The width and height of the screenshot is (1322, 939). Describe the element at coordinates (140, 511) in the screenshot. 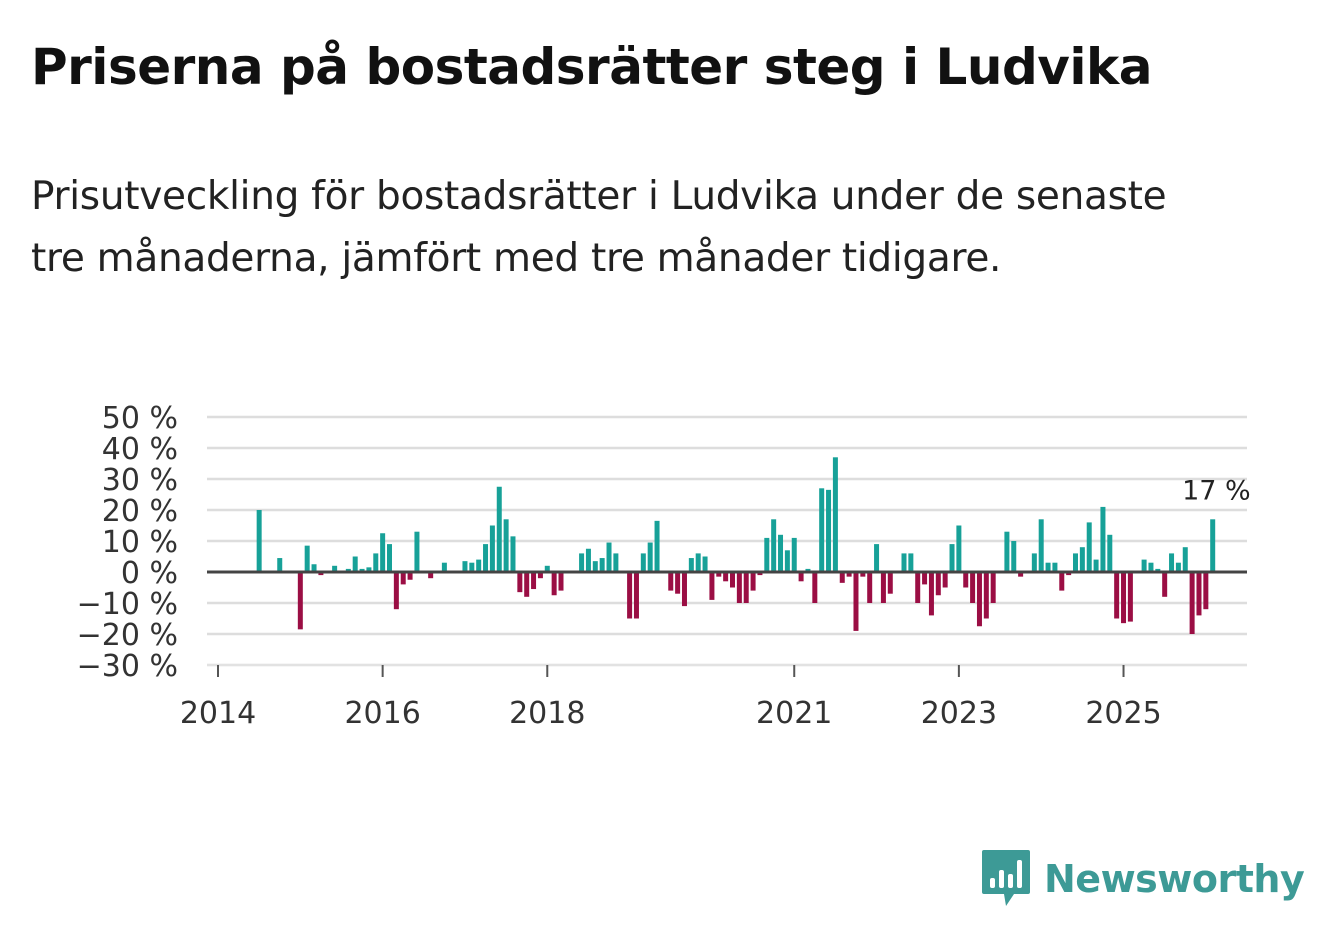

I see `y-tick-label: 20 %` at that location.